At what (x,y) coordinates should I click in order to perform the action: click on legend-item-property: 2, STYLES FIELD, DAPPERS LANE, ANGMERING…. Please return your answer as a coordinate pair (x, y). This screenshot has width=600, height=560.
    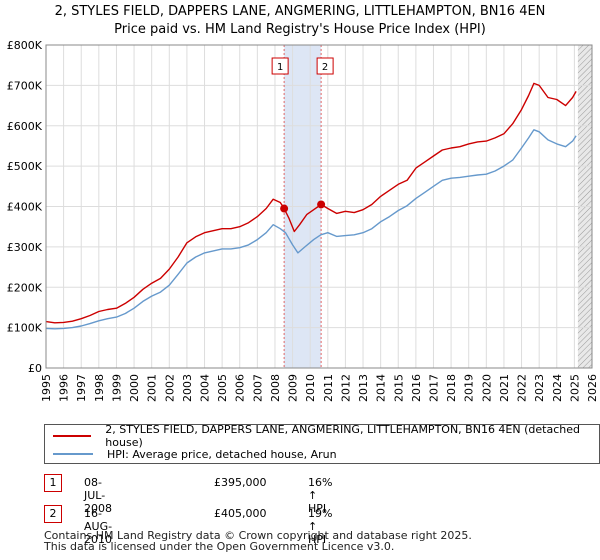
    Looking at the image, I should click on (326, 436).